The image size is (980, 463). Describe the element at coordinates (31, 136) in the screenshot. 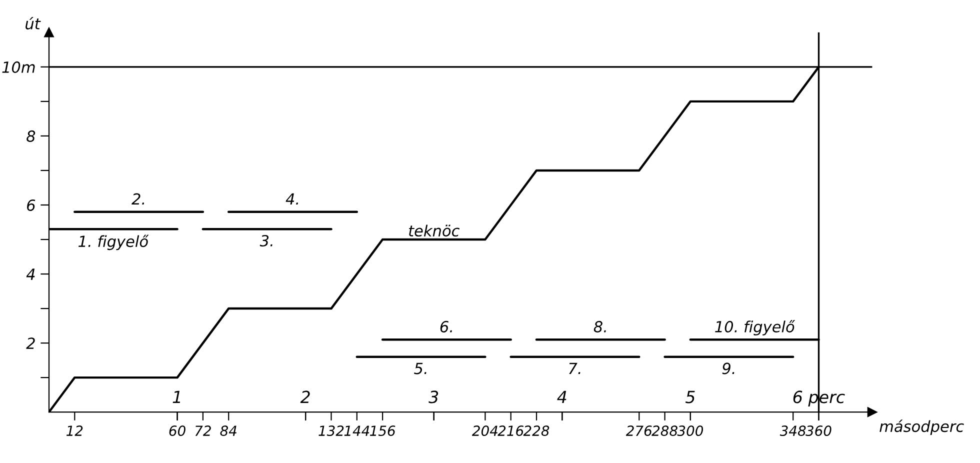

I see `y-tick-label: 8` at that location.